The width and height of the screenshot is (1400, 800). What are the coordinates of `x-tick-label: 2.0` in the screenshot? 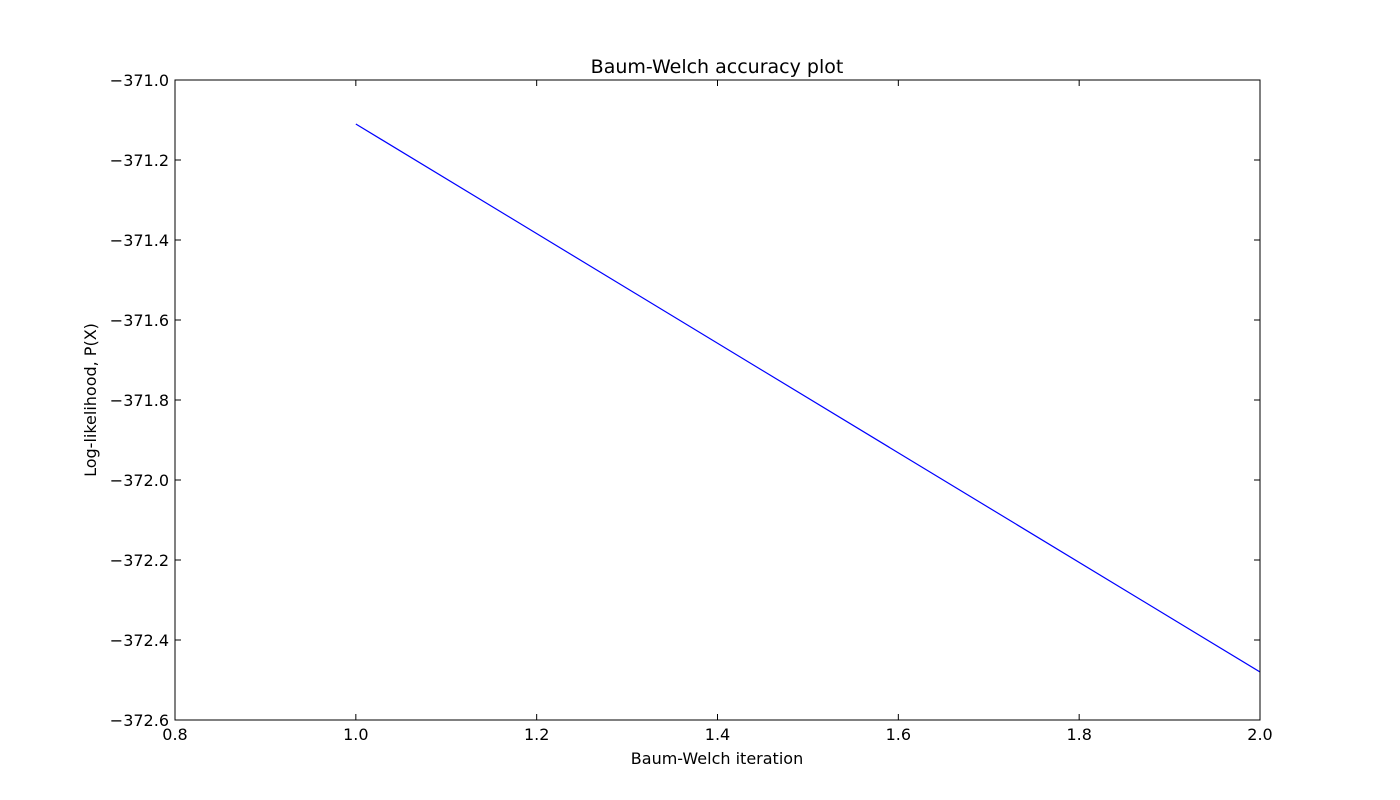 It's located at (1259, 734).